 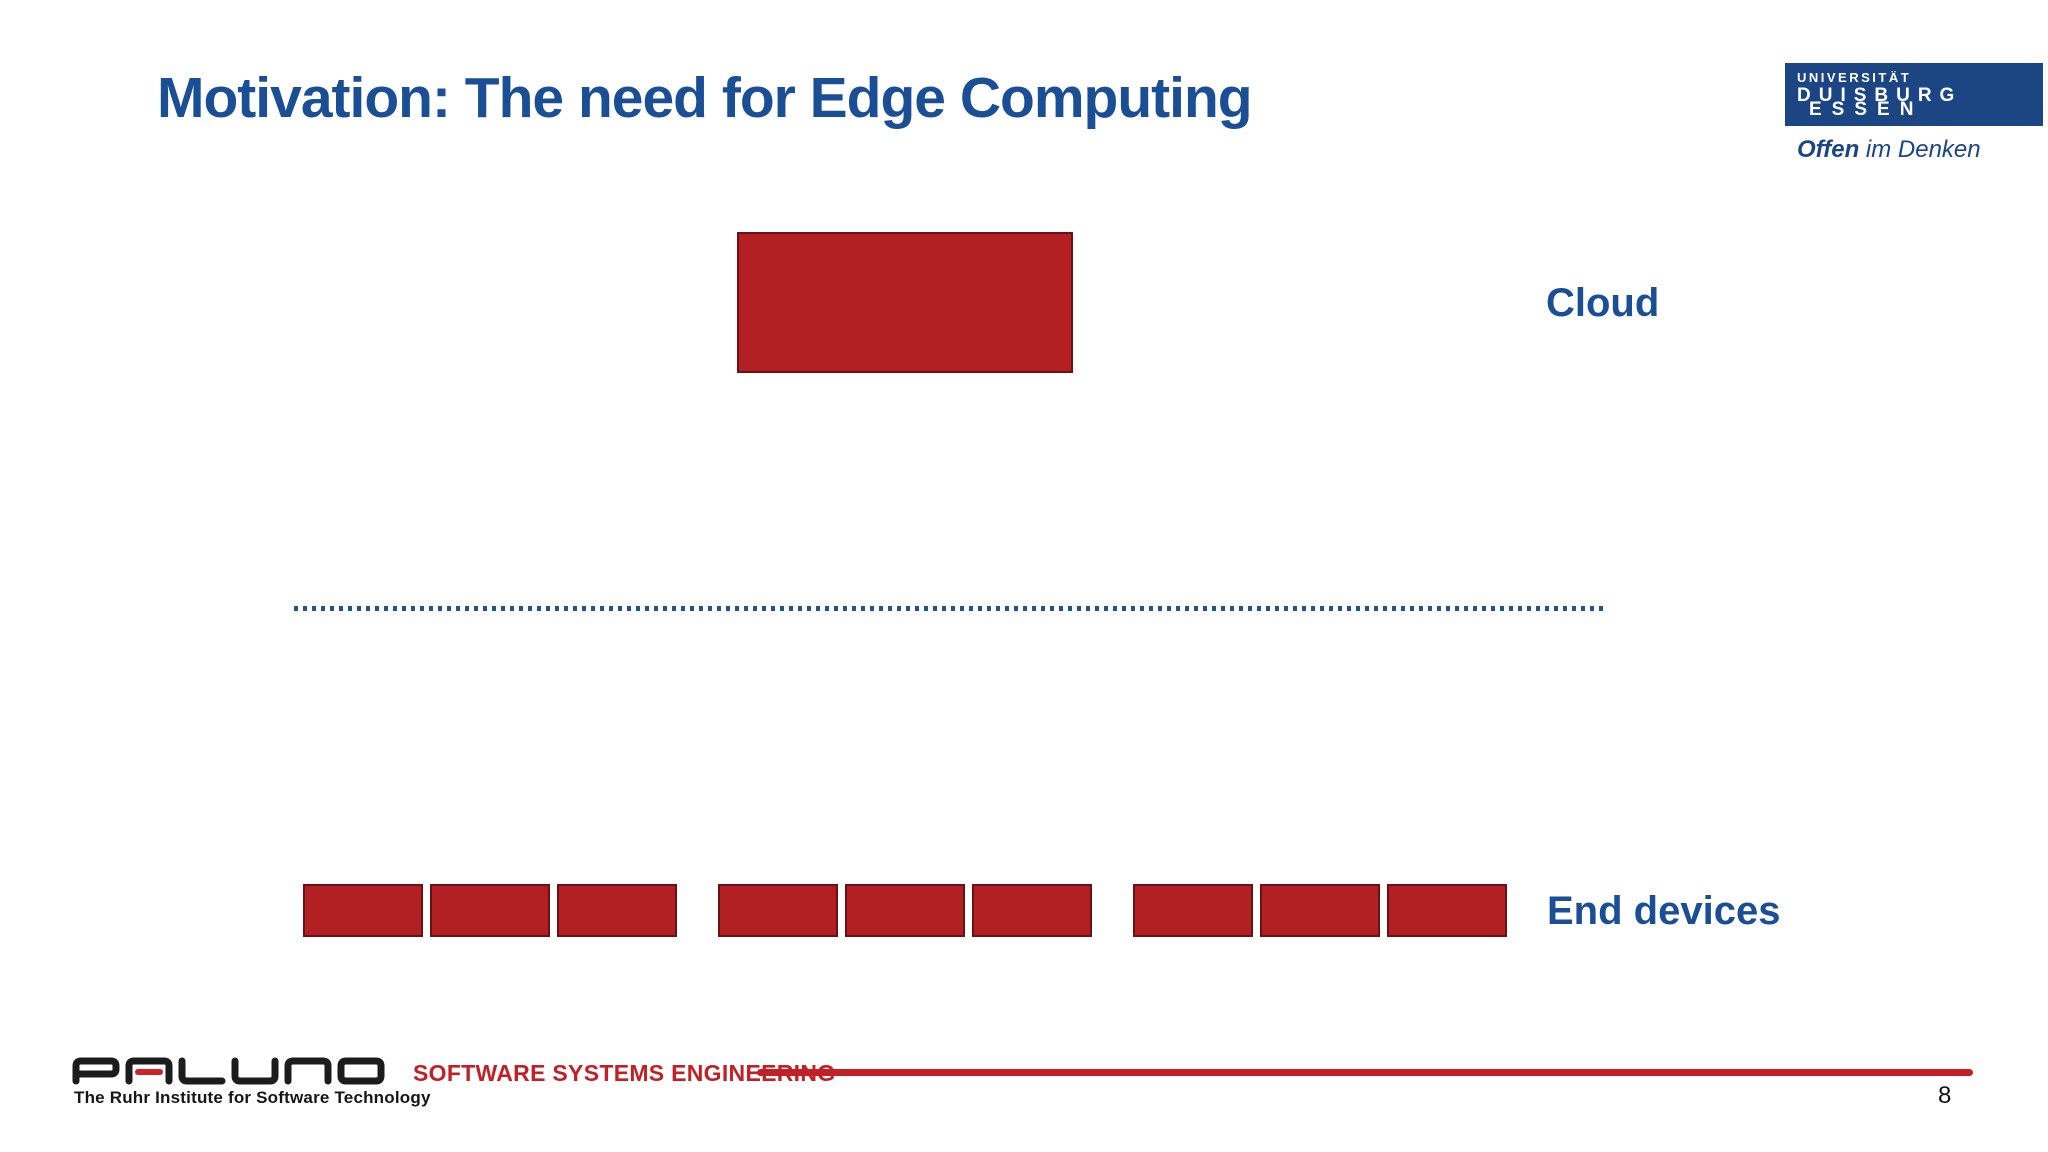 What do you see at coordinates (202, 1071) in the screenshot?
I see `paluno-letter-l` at bounding box center [202, 1071].